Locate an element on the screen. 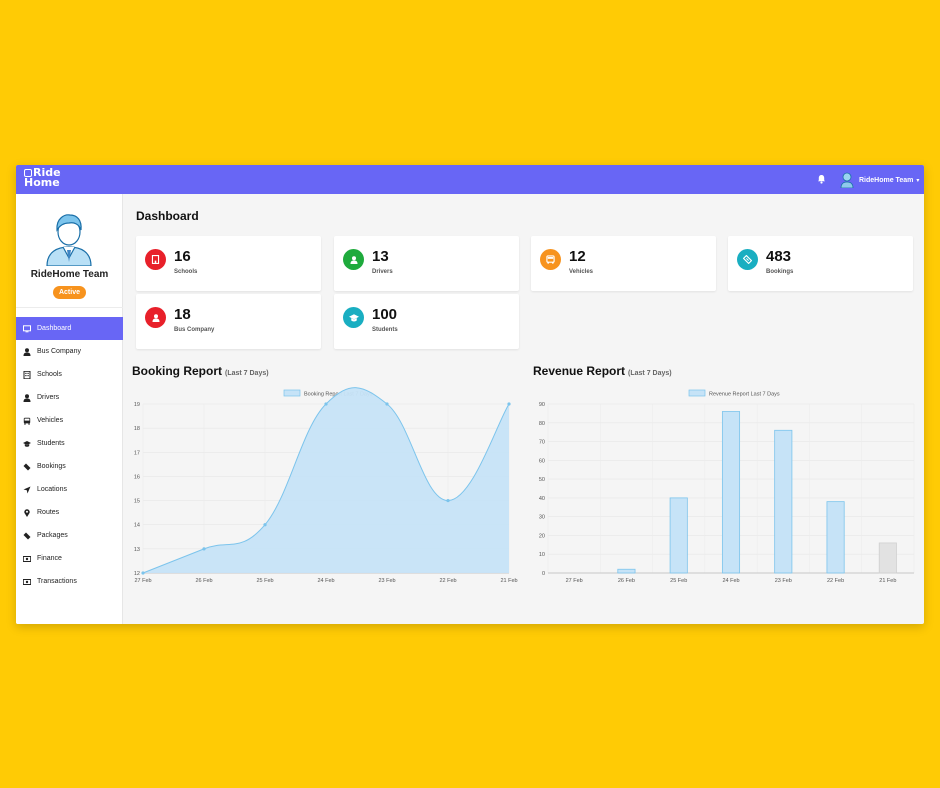 This screenshot has width=940, height=788. stat-value: 12 is located at coordinates (577, 256).